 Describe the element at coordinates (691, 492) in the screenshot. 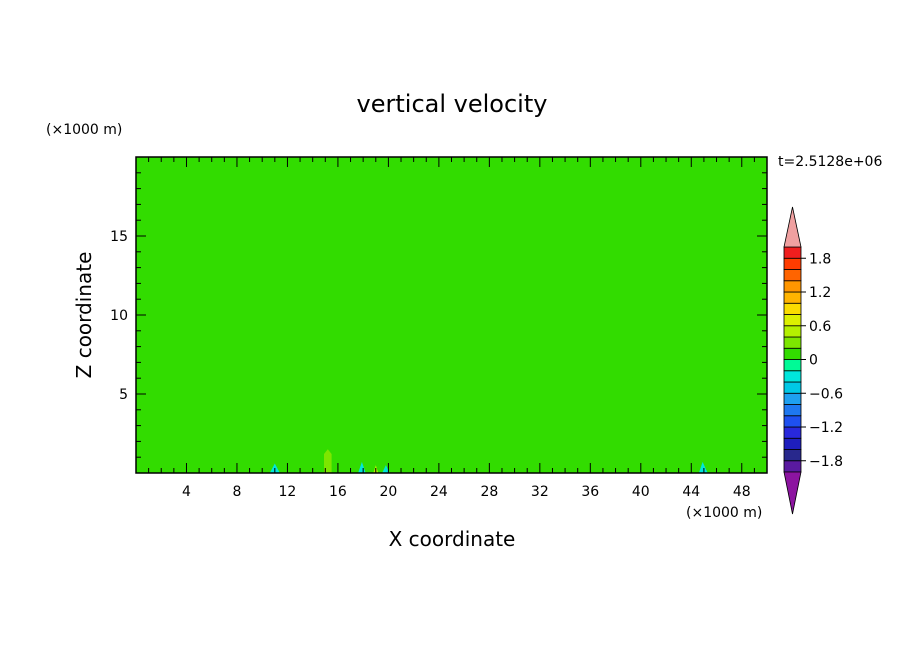

I see `x-tick-label: 44` at that location.